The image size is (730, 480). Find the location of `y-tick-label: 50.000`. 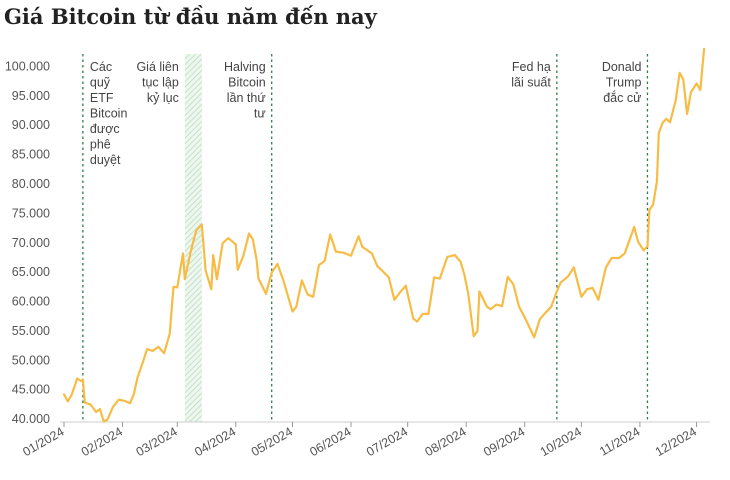

y-tick-label: 50.000 is located at coordinates (31, 360).